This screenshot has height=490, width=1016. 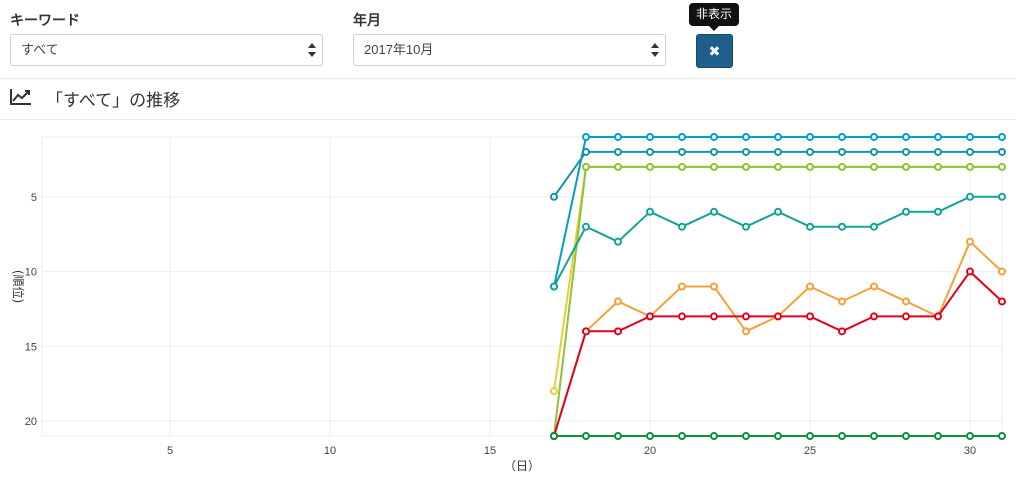 What do you see at coordinates (166, 50) in the screenshot?
I see `keyword-select: すべて` at bounding box center [166, 50].